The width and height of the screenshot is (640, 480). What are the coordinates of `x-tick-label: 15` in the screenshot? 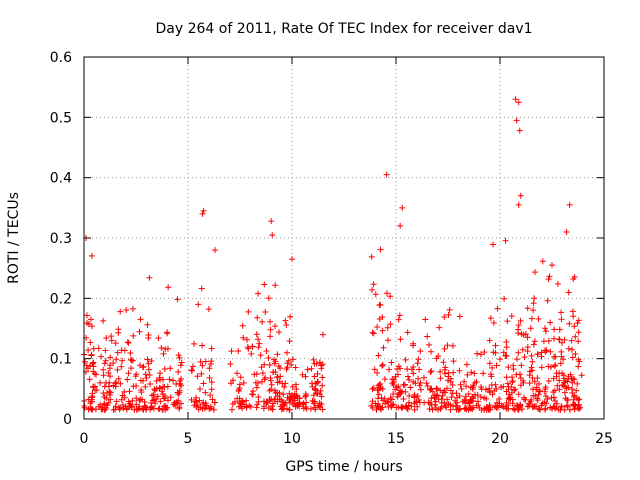 It's located at (396, 439).